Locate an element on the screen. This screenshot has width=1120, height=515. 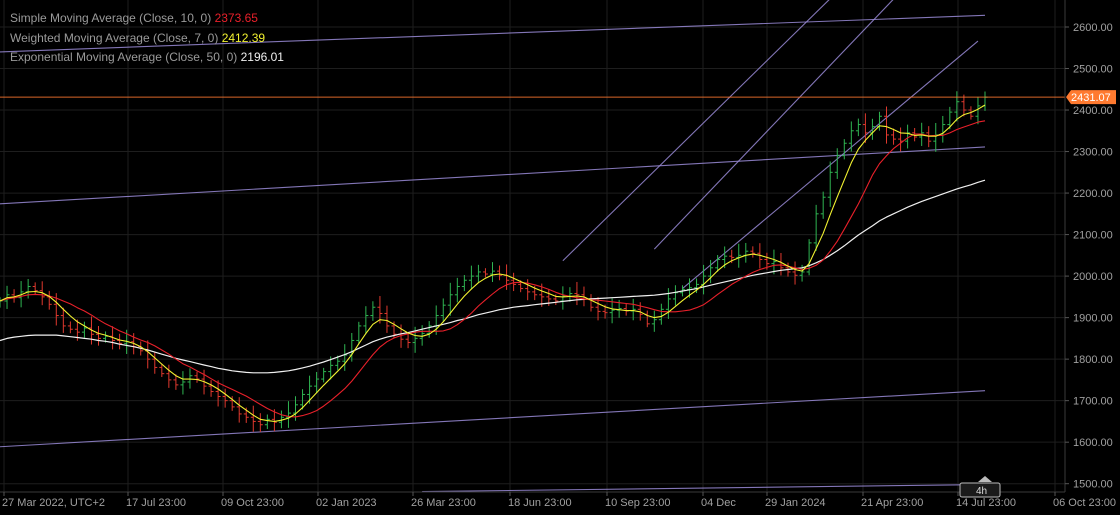
price-tick-label: 2100.00 is located at coordinates (1093, 236).